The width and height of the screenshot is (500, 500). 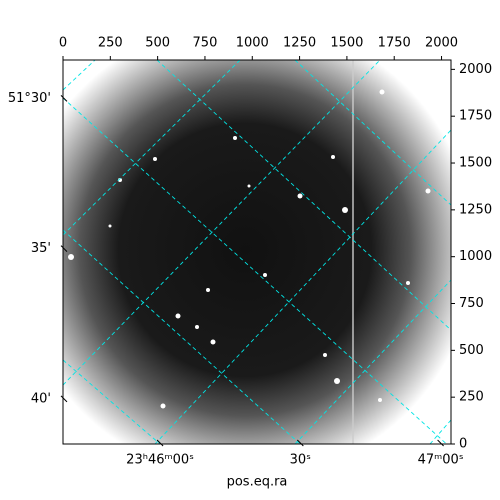 What do you see at coordinates (29, 98) in the screenshot?
I see `wcs-y-tick-label: 51°30'` at bounding box center [29, 98].